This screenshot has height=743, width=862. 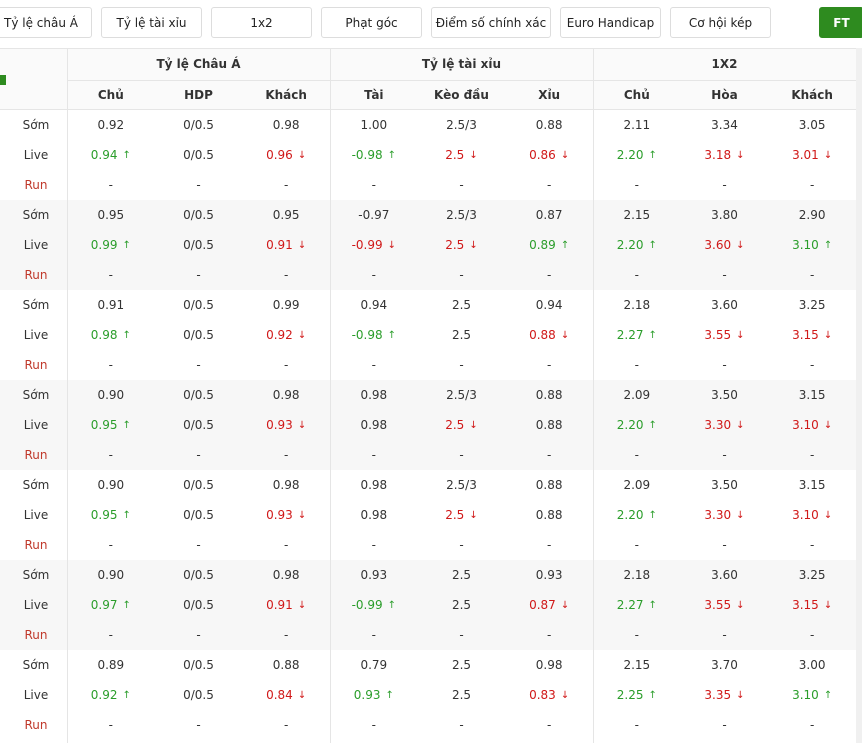 I want to click on odds-value: 0.86, so click(x=542, y=155).